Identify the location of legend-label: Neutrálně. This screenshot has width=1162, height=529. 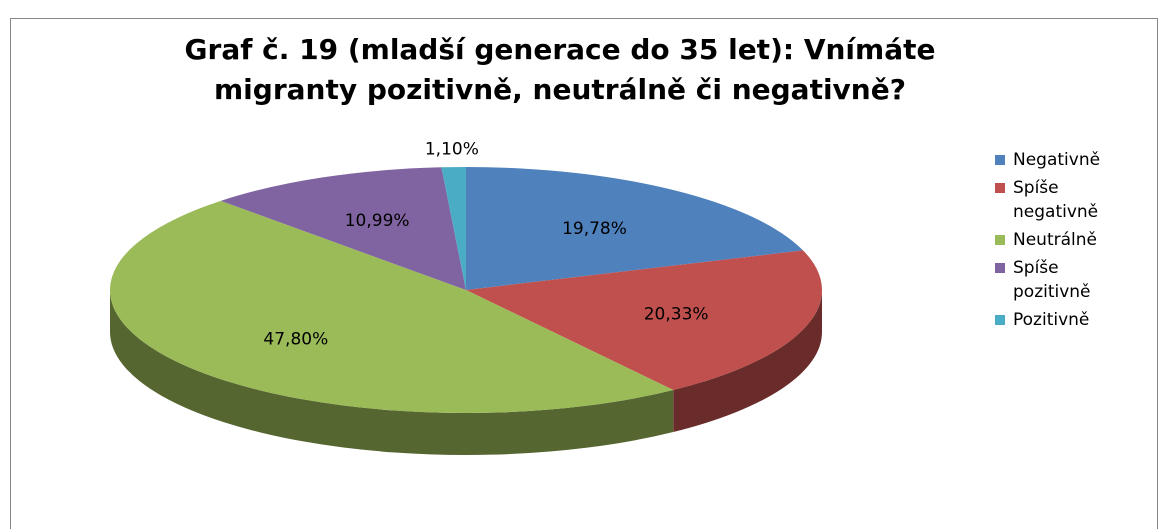
(1055, 240).